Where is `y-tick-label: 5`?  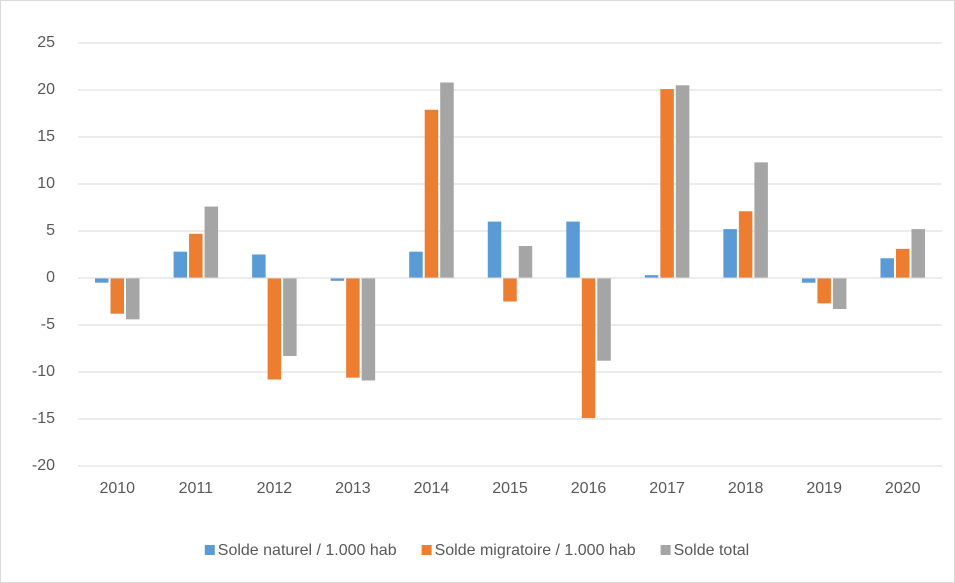 y-tick-label: 5 is located at coordinates (50, 230).